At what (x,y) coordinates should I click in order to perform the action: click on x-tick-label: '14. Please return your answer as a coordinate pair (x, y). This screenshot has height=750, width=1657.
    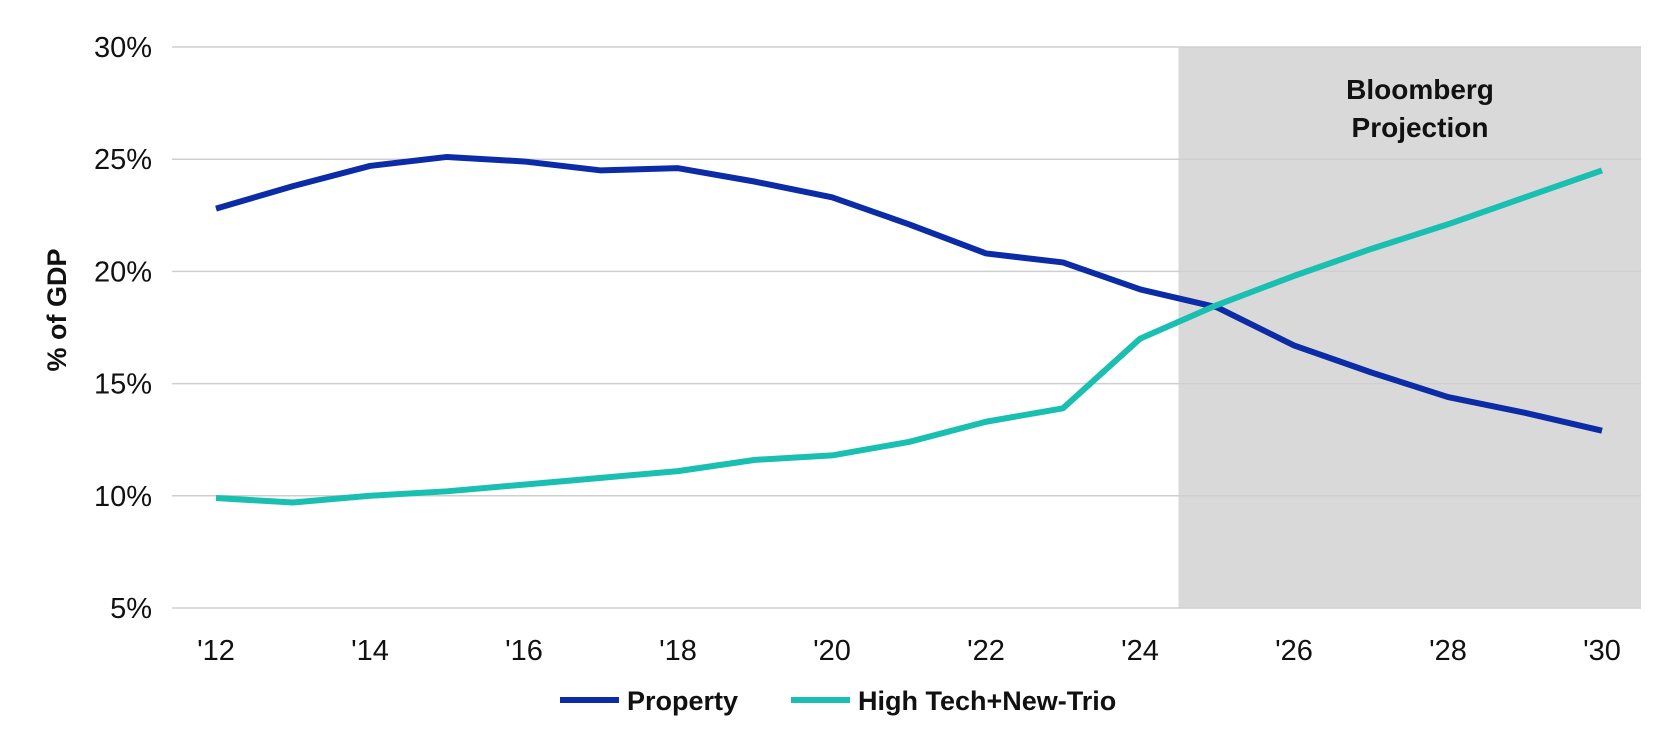
    Looking at the image, I should click on (370, 651).